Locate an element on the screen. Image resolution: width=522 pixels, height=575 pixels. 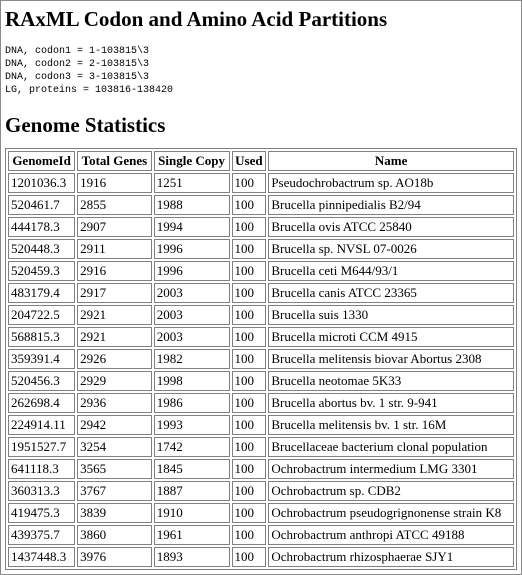
cell-genome-id: 1201036.3 is located at coordinates (42, 183).